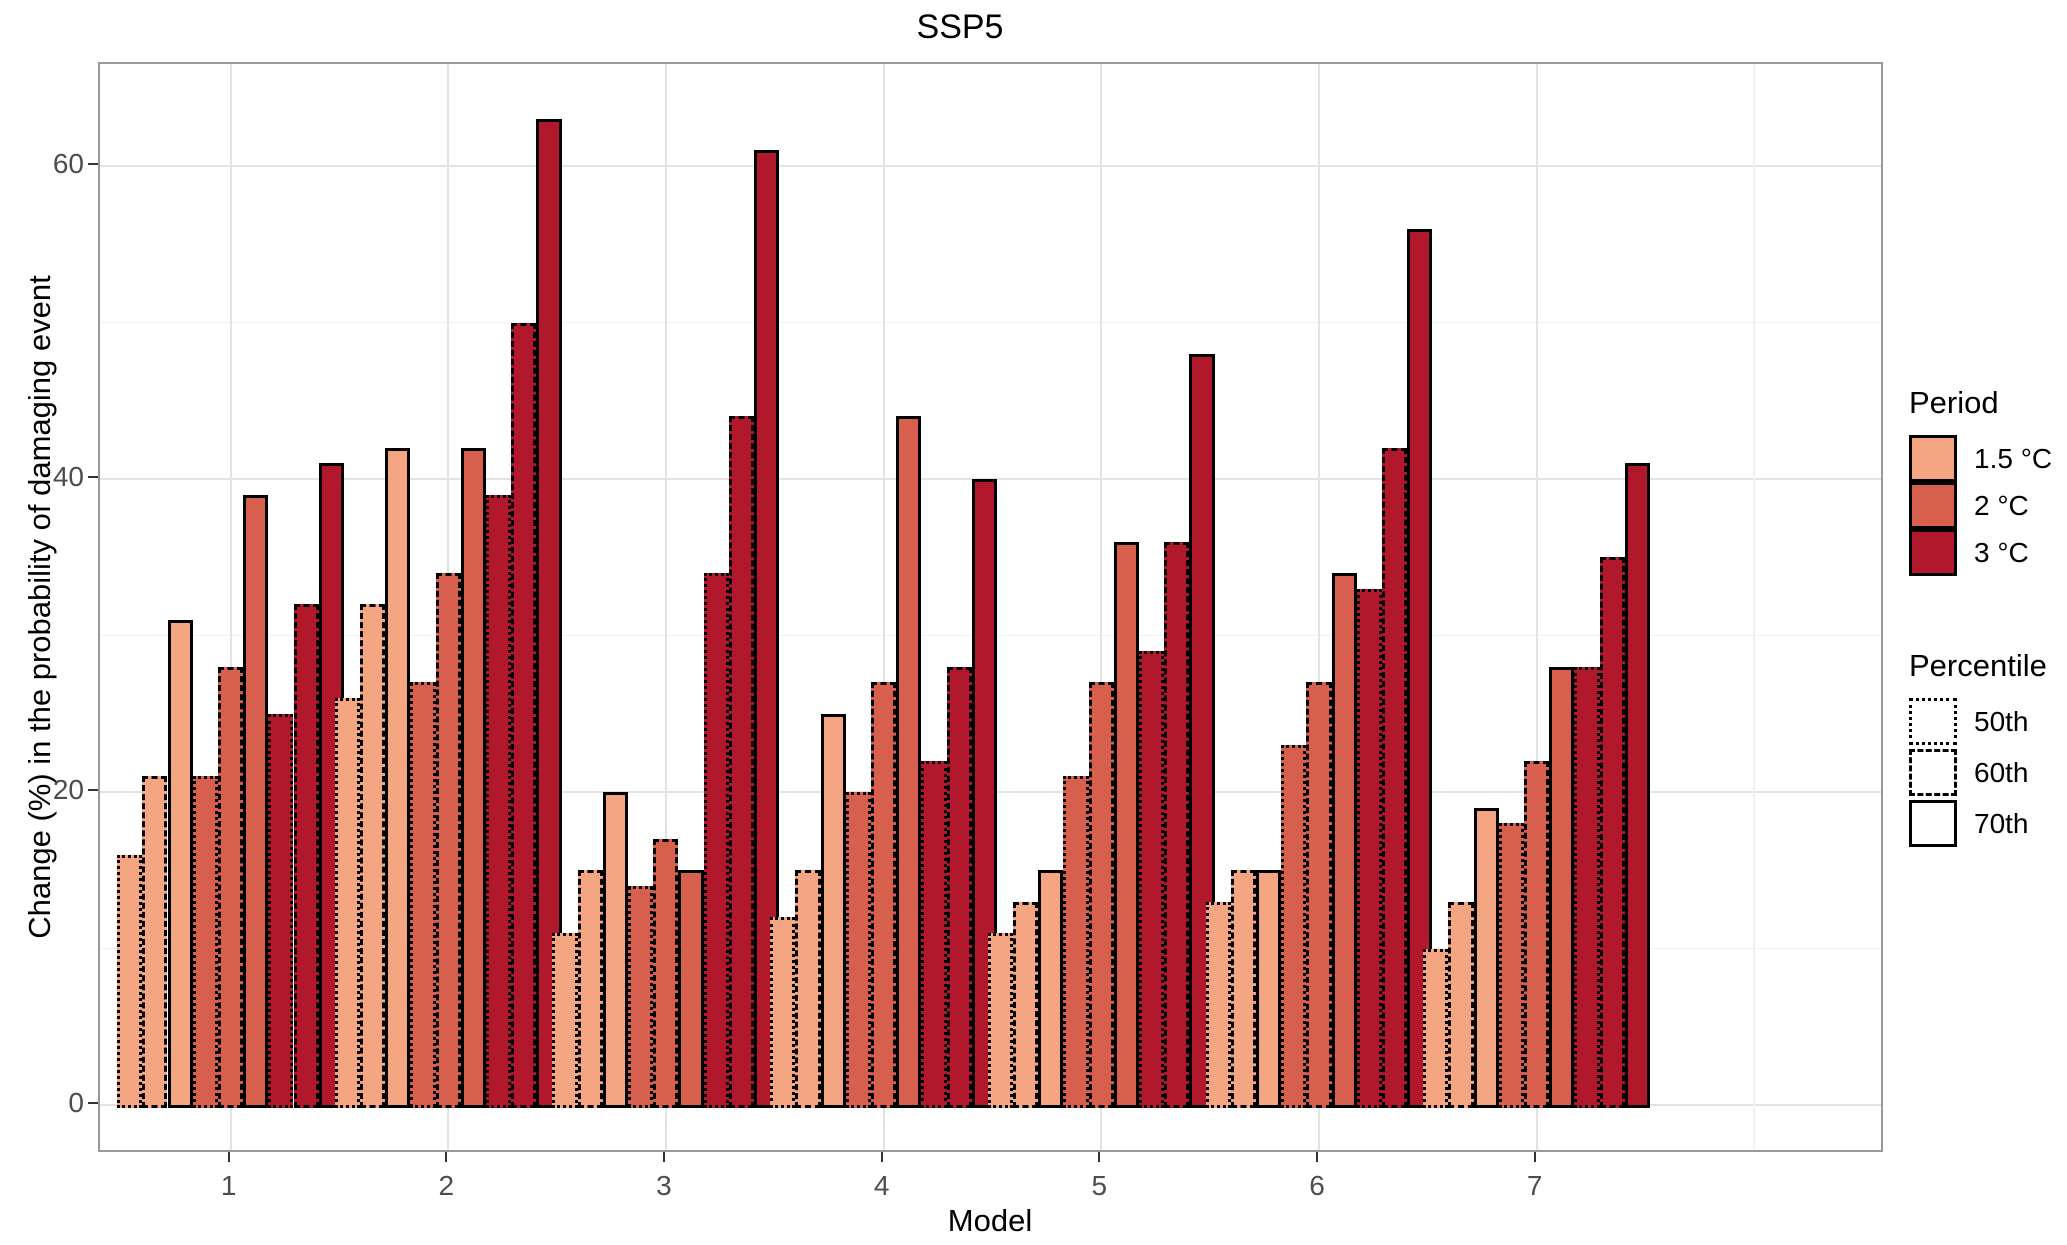  Describe the element at coordinates (68, 789) in the screenshot. I see `y-axis-tick-label: 20` at that location.